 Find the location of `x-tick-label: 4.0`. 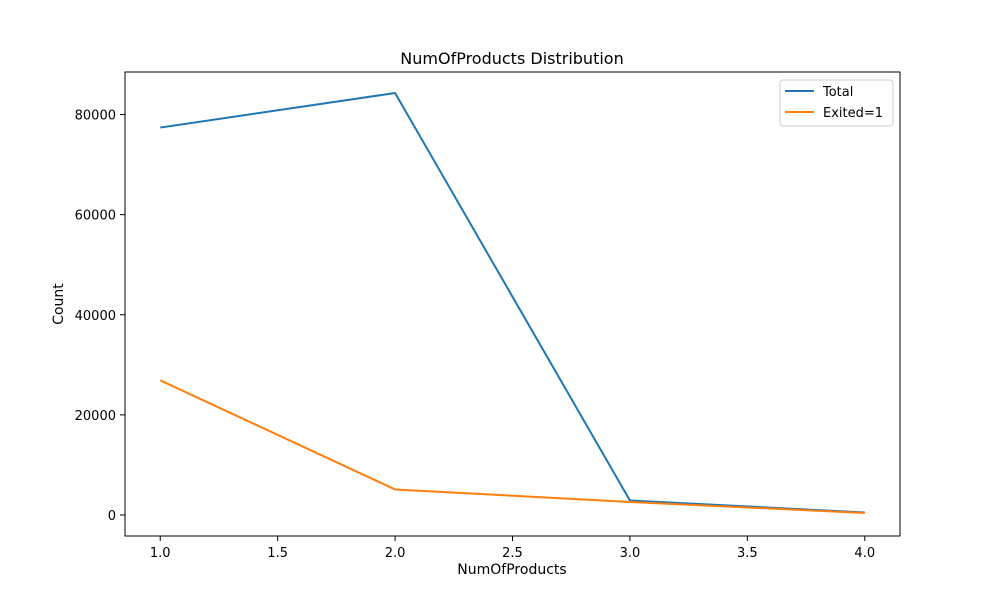

x-tick-label: 4.0 is located at coordinates (864, 553).